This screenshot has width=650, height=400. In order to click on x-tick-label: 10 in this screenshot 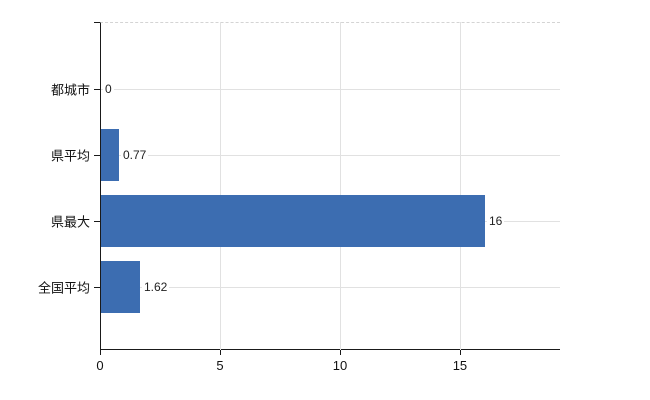, I will do `click(340, 365)`.